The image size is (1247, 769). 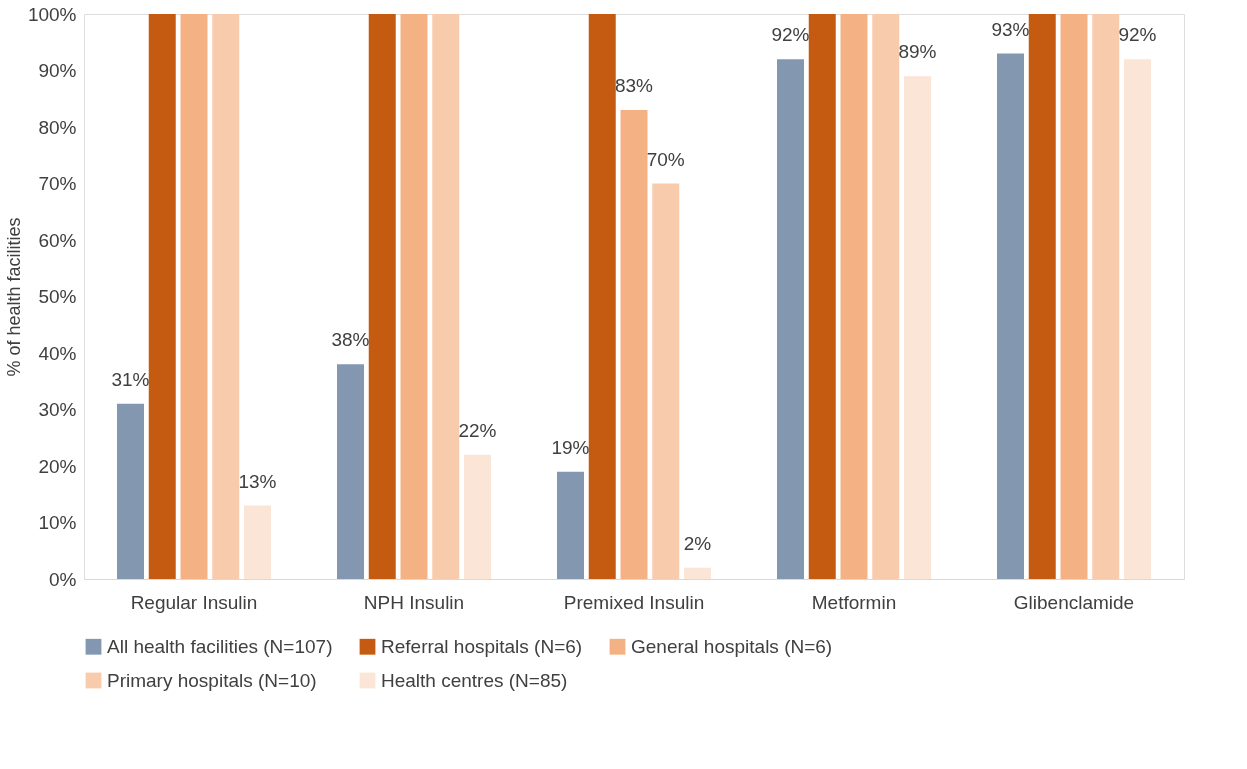 What do you see at coordinates (57, 296) in the screenshot?
I see `y-tick-label: 50%` at bounding box center [57, 296].